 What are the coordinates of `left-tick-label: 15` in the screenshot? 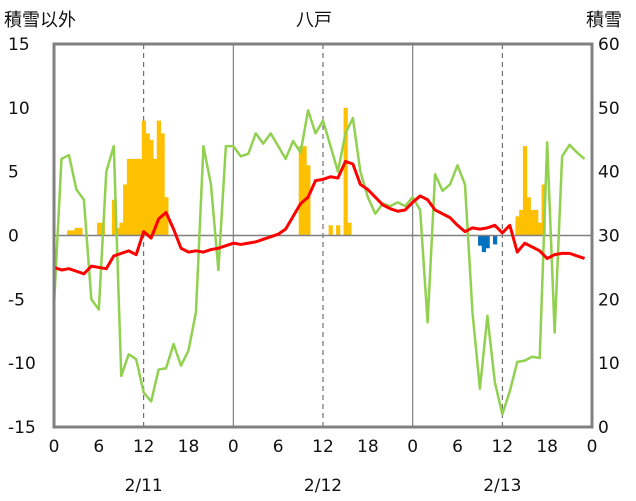 It's located at (19, 45).